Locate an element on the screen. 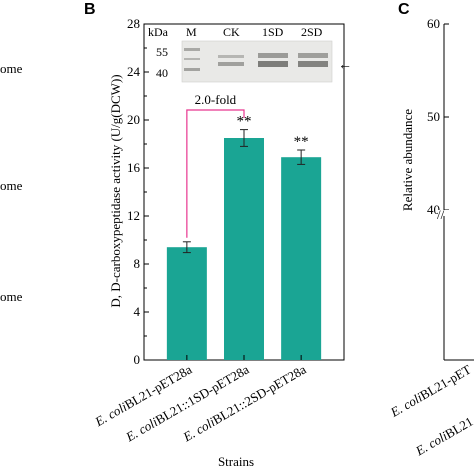 The height and width of the screenshot is (474, 474). x-tick-label-text: BL21::1SD-pET28a is located at coordinates (202, 394).